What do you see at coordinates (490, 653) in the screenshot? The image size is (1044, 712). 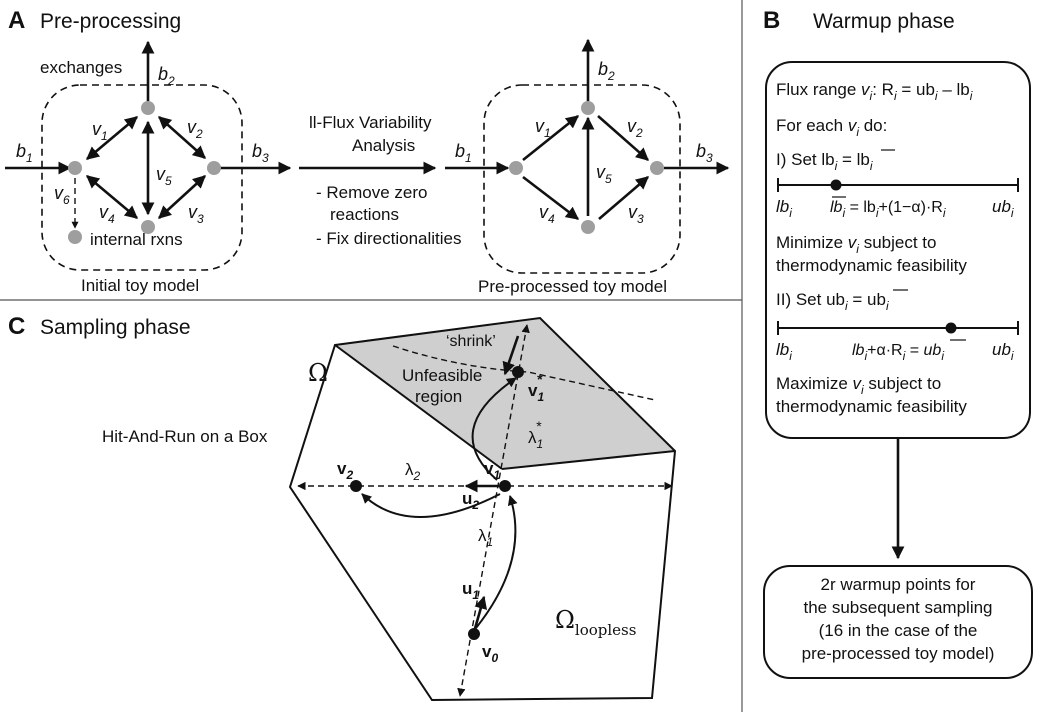 I see `v0-point-label: v0` at bounding box center [490, 653].